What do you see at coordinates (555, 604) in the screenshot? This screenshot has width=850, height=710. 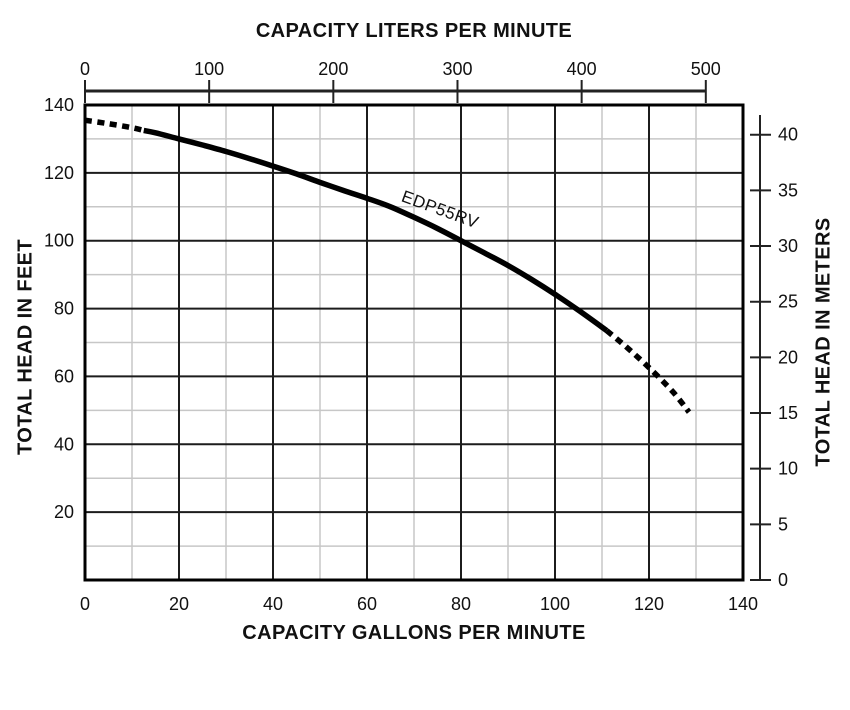 I see `bottom-tick-label: 100` at bounding box center [555, 604].